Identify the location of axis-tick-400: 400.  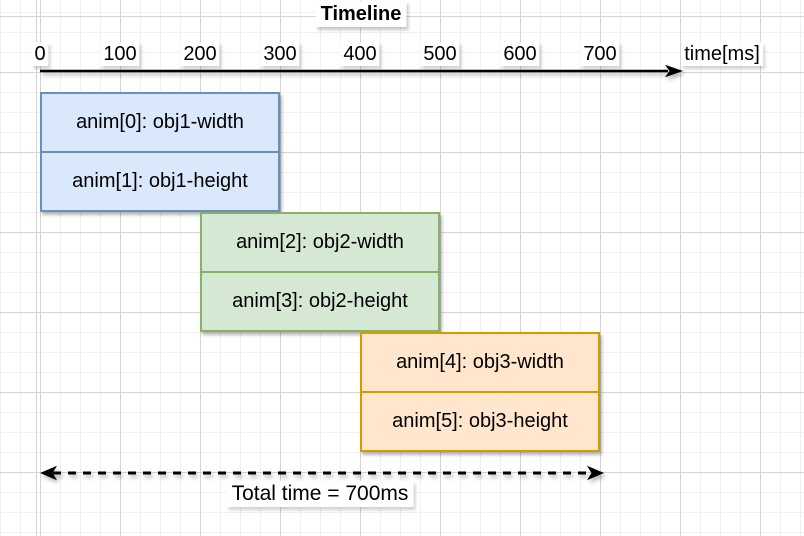
(360, 54).